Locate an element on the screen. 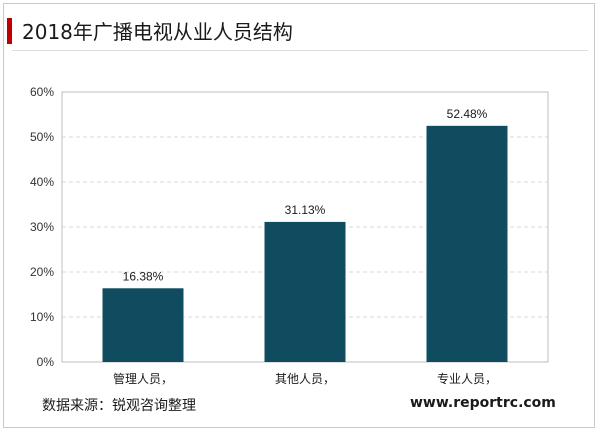 This screenshot has width=600, height=433. y-tick-label: 10% is located at coordinates (42, 317).